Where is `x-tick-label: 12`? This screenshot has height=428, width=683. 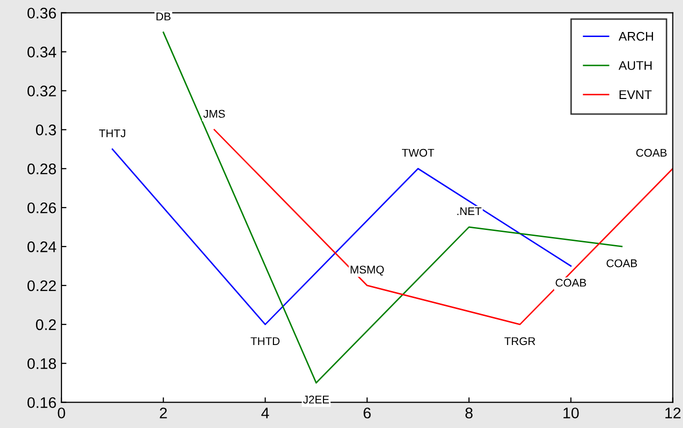
x-tick-label: 12 is located at coordinates (672, 413).